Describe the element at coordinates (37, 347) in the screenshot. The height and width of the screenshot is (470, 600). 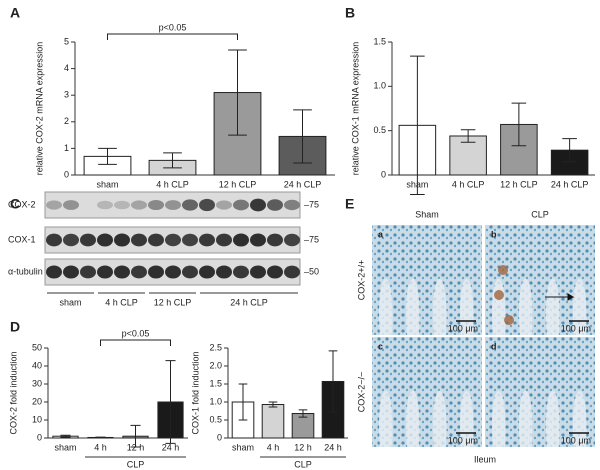
I see `y-tick-label: 50` at that location.